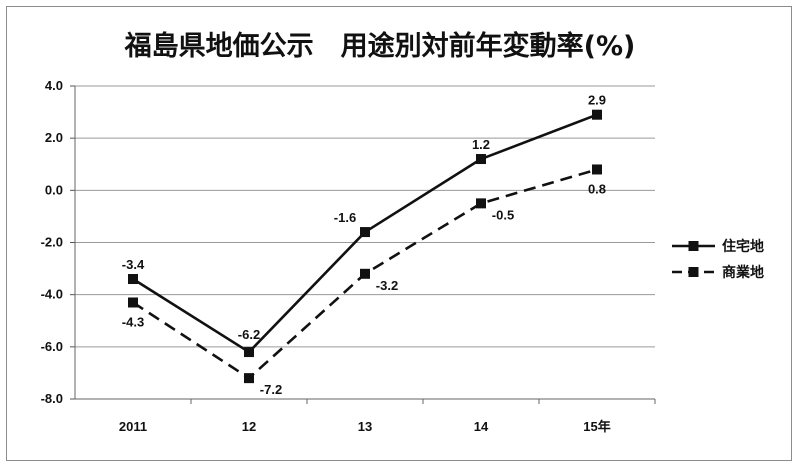 The image size is (800, 469). I want to click on data-label: -0.5, so click(503, 214).